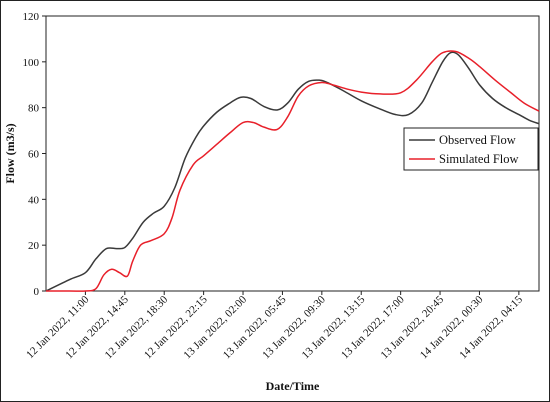  I want to click on y-tick-label: 60, so click(34, 155).